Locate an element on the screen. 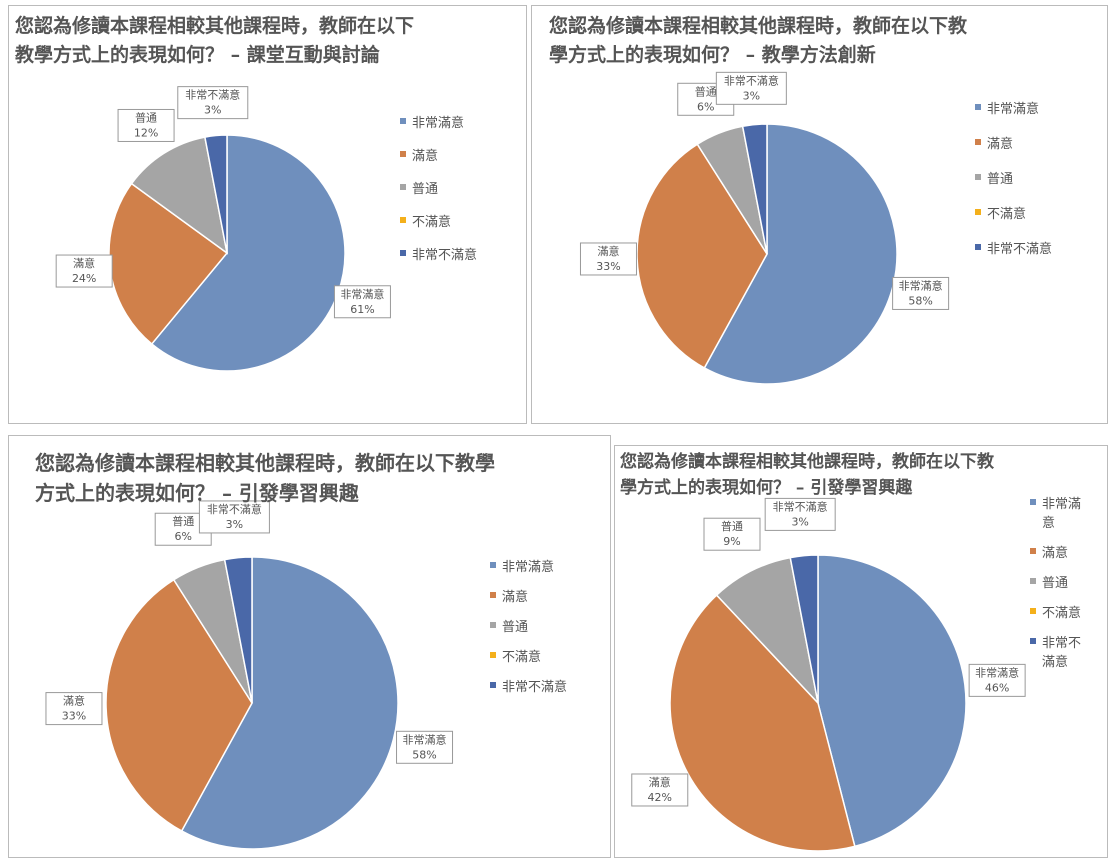 The width and height of the screenshot is (1110, 863). data-label-value: 24% is located at coordinates (84, 278).